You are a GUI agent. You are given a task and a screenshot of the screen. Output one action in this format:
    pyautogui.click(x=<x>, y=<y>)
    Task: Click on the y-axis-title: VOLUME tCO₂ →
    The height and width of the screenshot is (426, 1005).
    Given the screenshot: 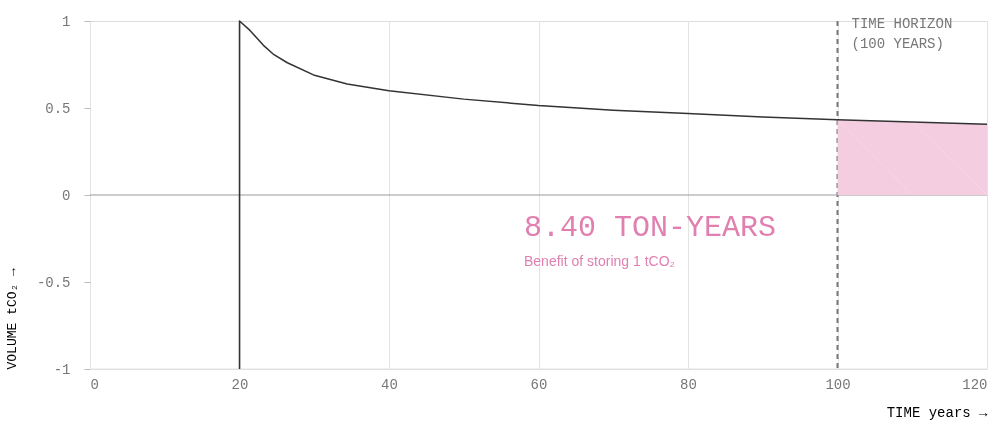 What is the action you would take?
    pyautogui.click(x=12, y=318)
    